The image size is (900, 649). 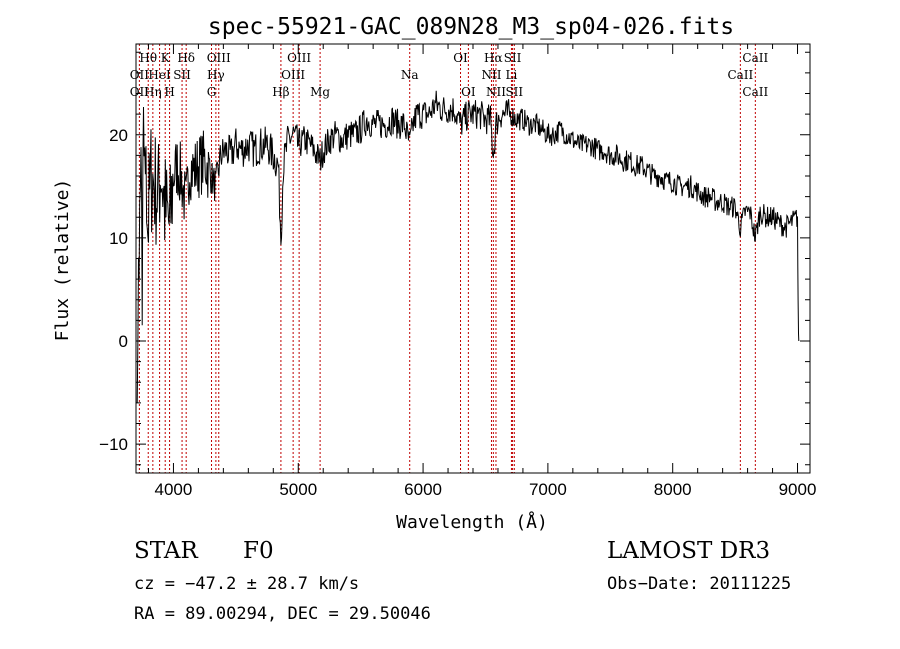 What do you see at coordinates (247, 584) in the screenshot?
I see `redshift-cz: cz = −47.2 ± 28.7 km/s` at bounding box center [247, 584].